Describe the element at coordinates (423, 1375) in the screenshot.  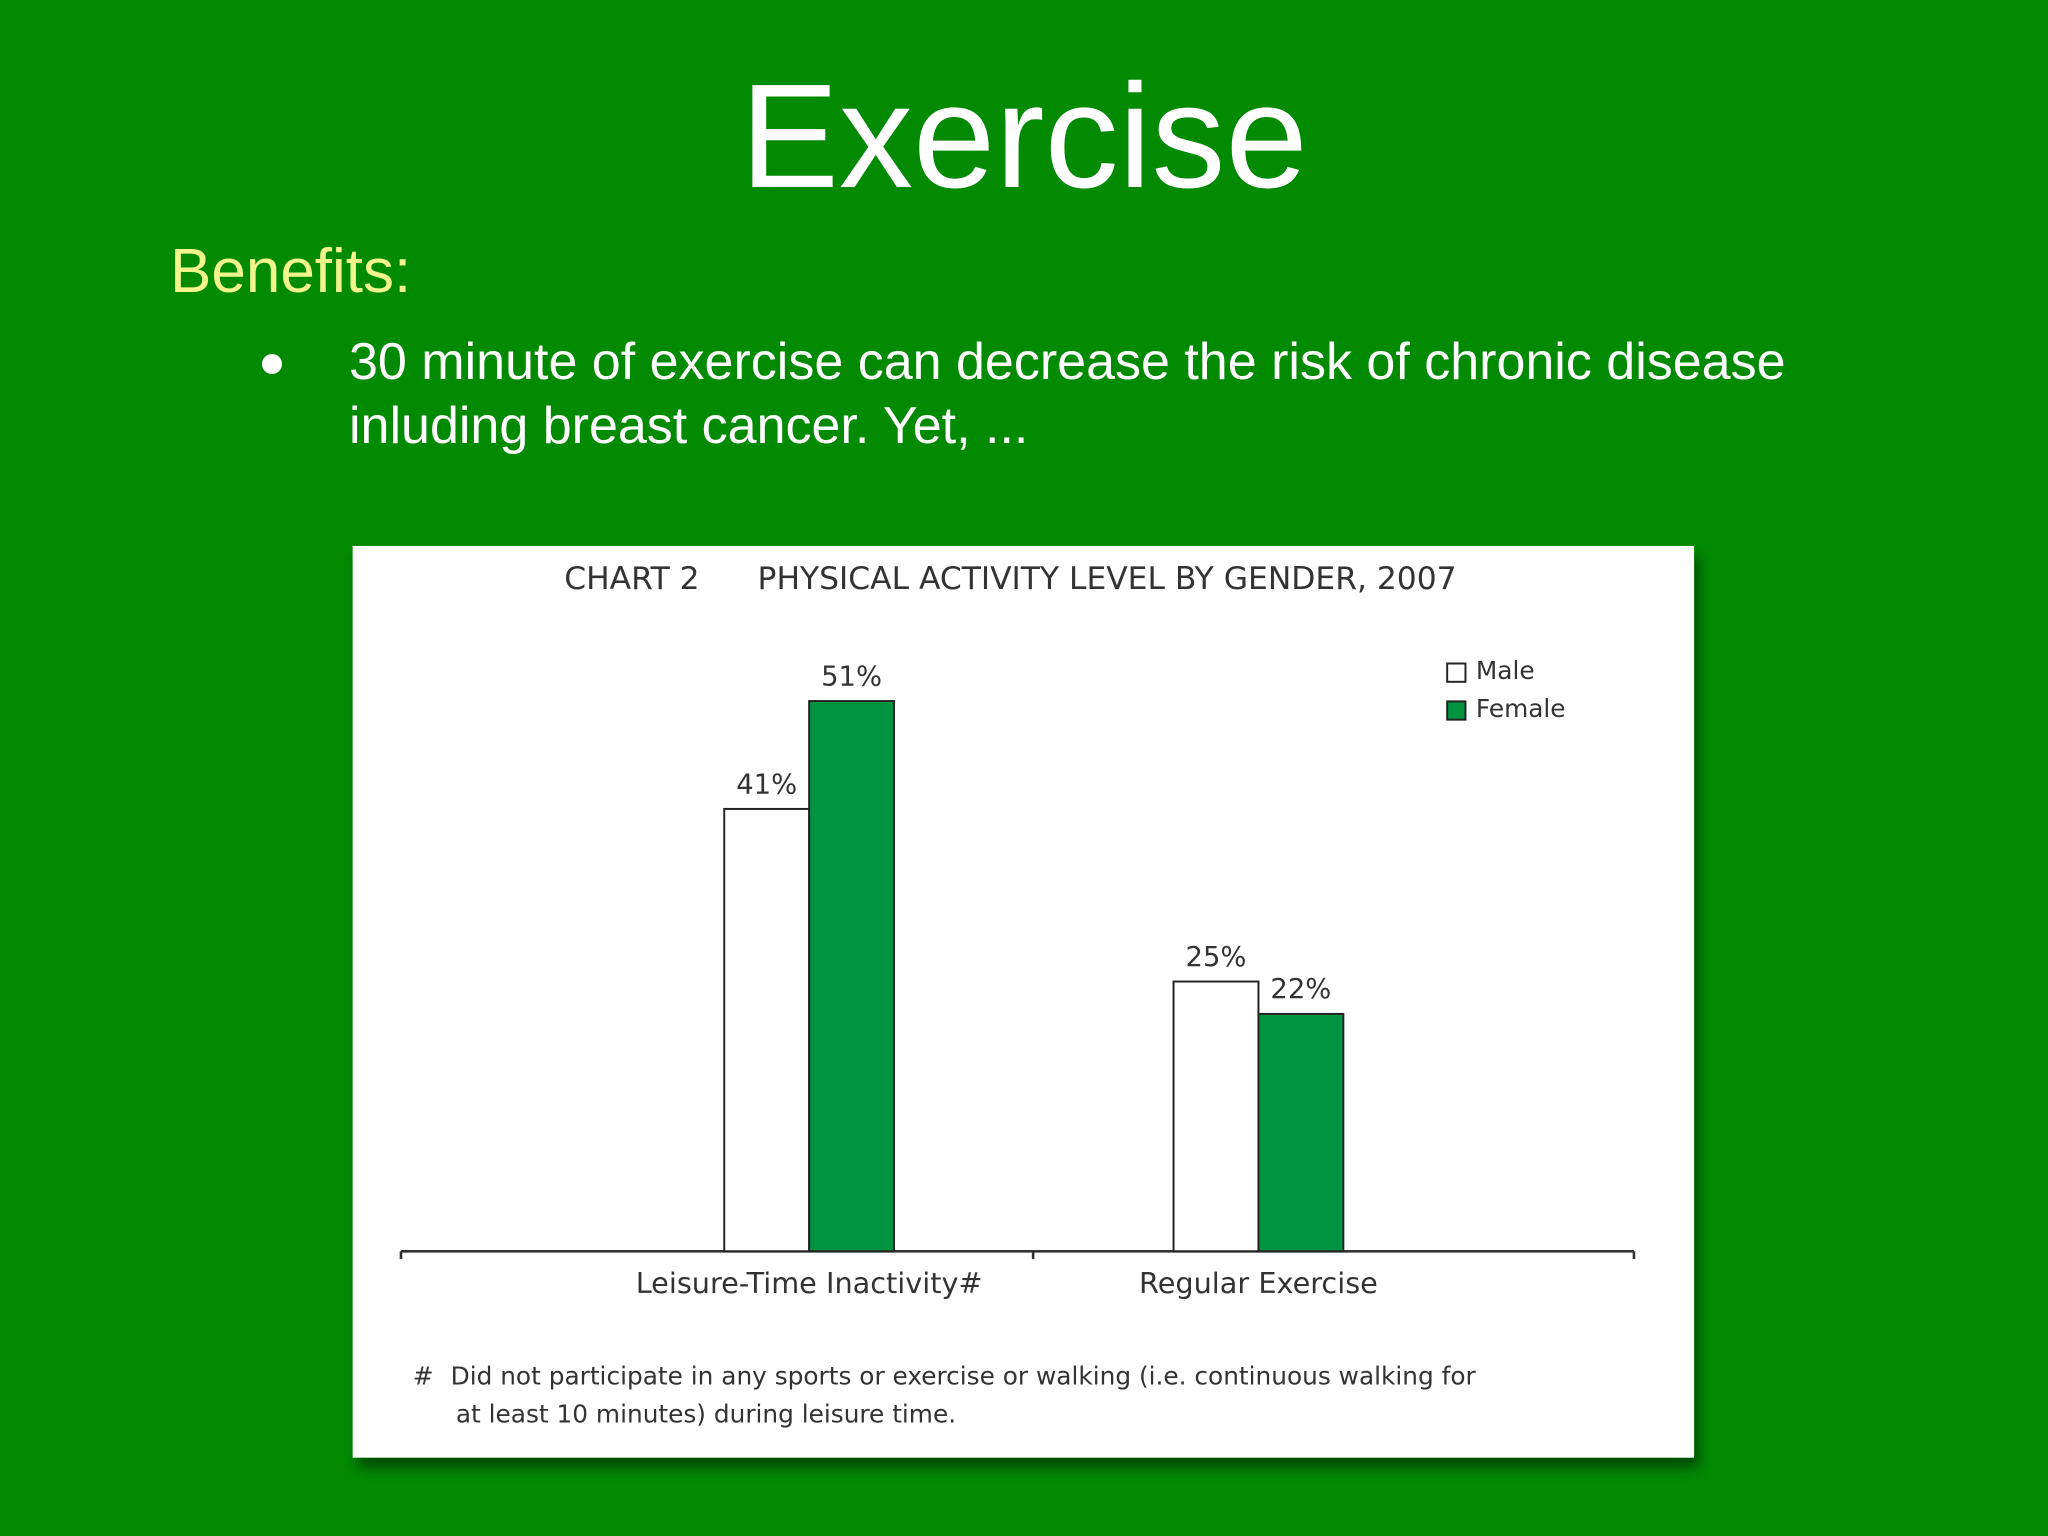
I see `footnote-marker: #` at that location.